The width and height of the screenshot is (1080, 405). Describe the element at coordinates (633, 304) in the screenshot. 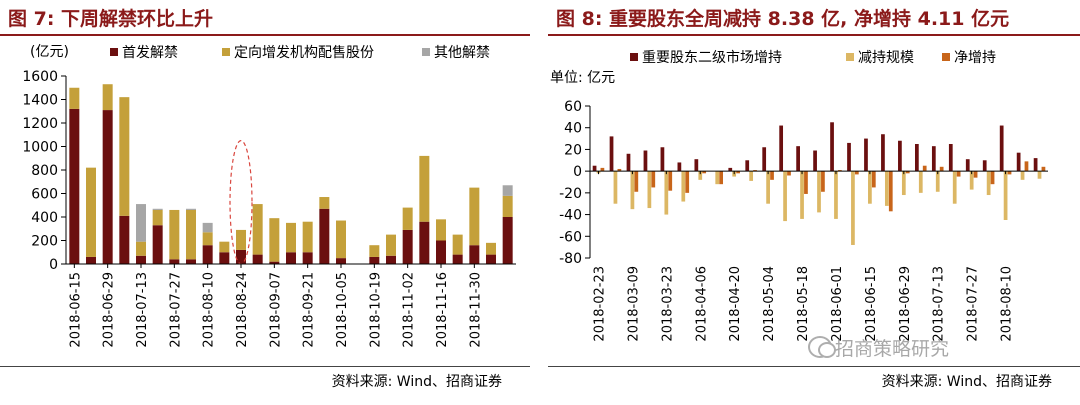

I see `right-x-tick-label: 2018-03-09` at that location.